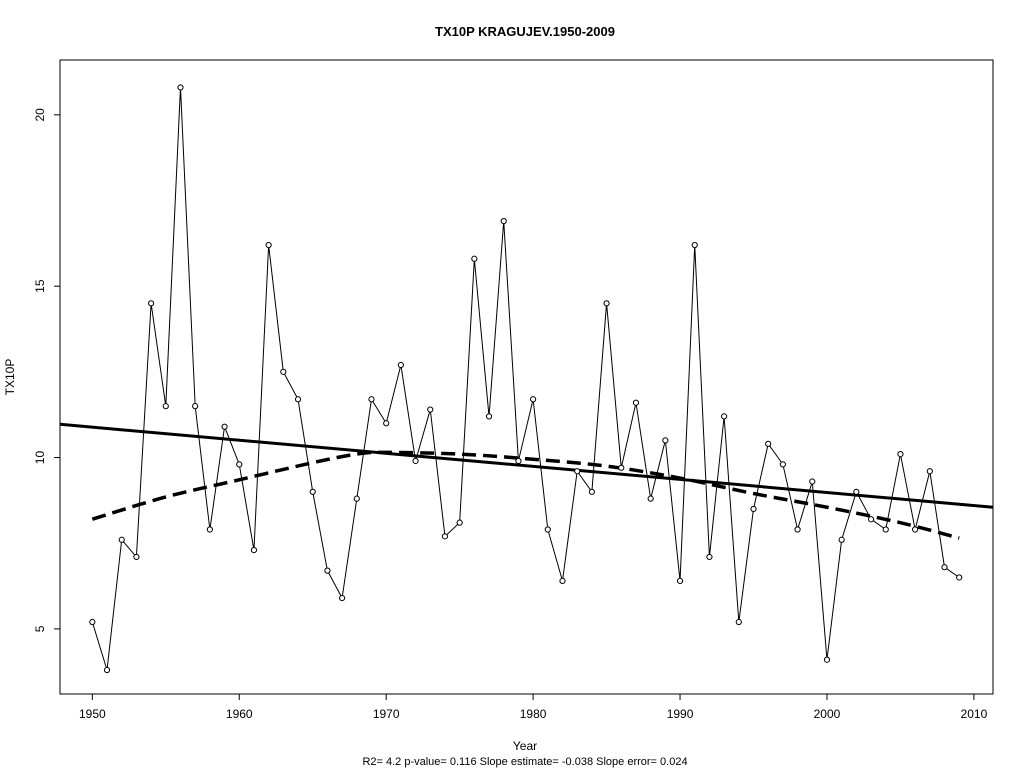 Image resolution: width=1024 pixels, height=768 pixels. What do you see at coordinates (533, 714) in the screenshot?
I see `x-tick-label: 1980` at bounding box center [533, 714].